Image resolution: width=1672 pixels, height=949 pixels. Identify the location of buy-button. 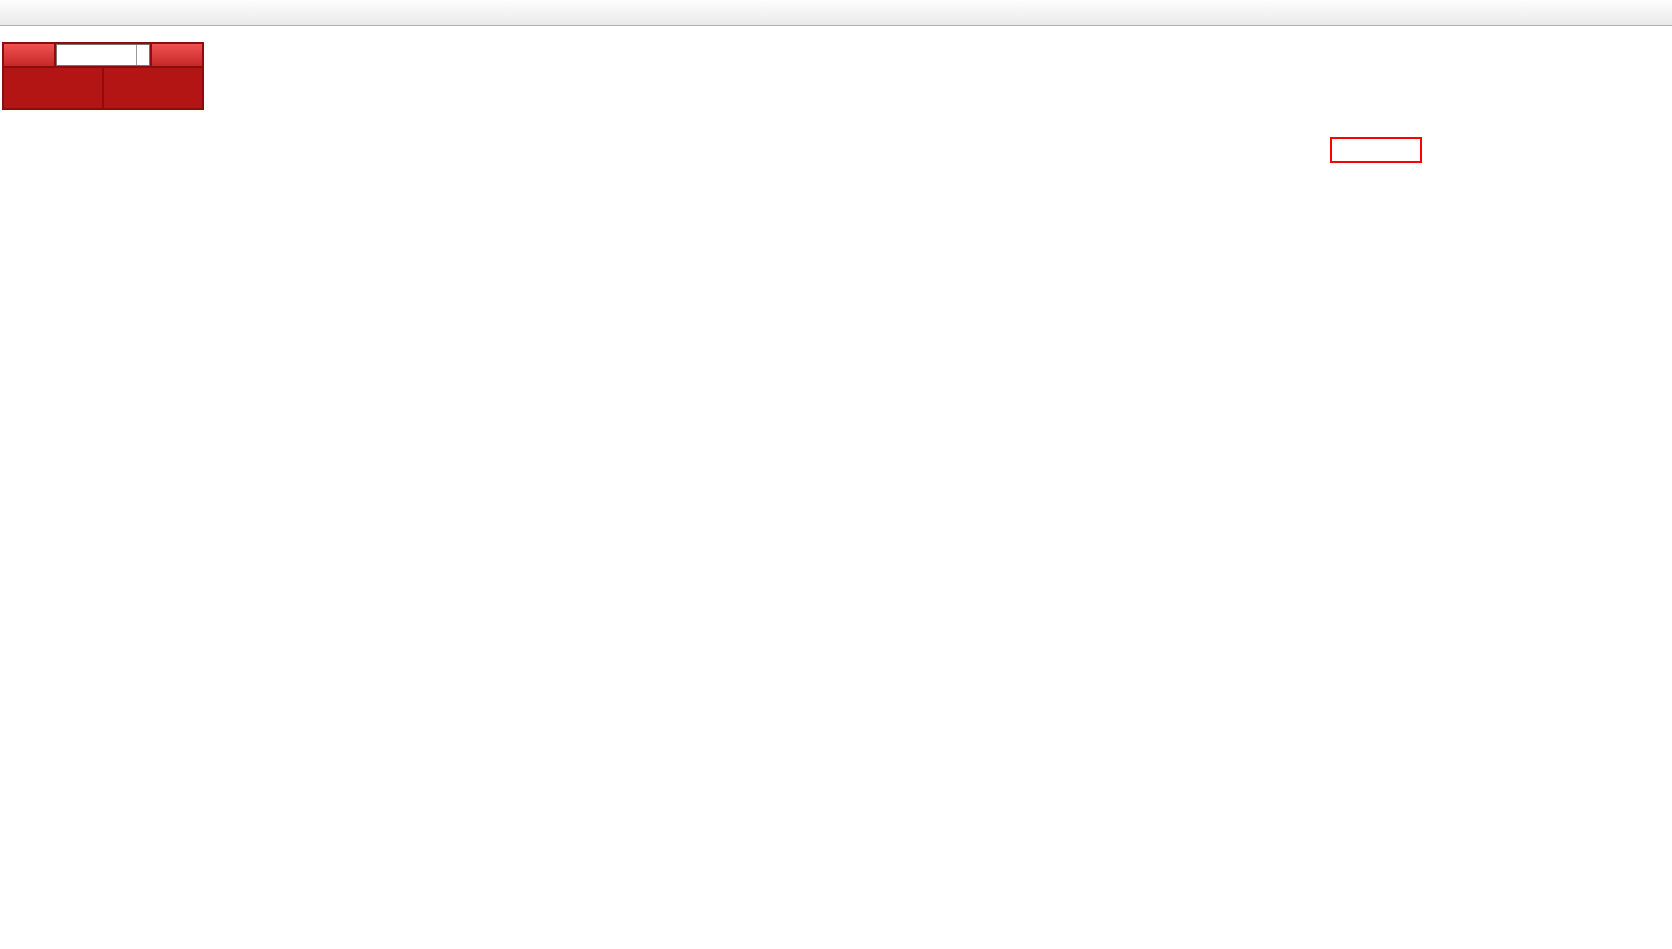
(177, 55).